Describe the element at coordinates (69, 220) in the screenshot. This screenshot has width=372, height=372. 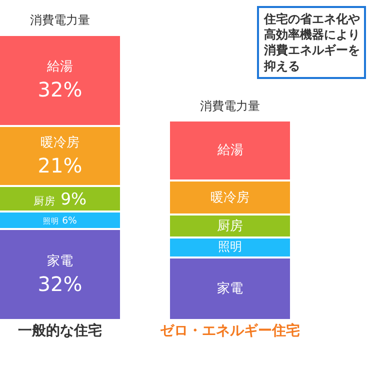
I see `data-label: 6%` at that location.